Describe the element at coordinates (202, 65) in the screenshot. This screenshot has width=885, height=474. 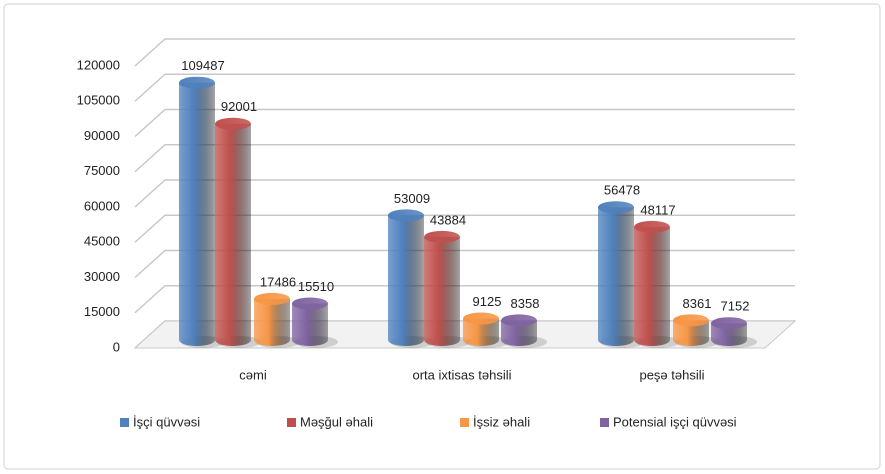
I see `data-label: 109487` at that location.